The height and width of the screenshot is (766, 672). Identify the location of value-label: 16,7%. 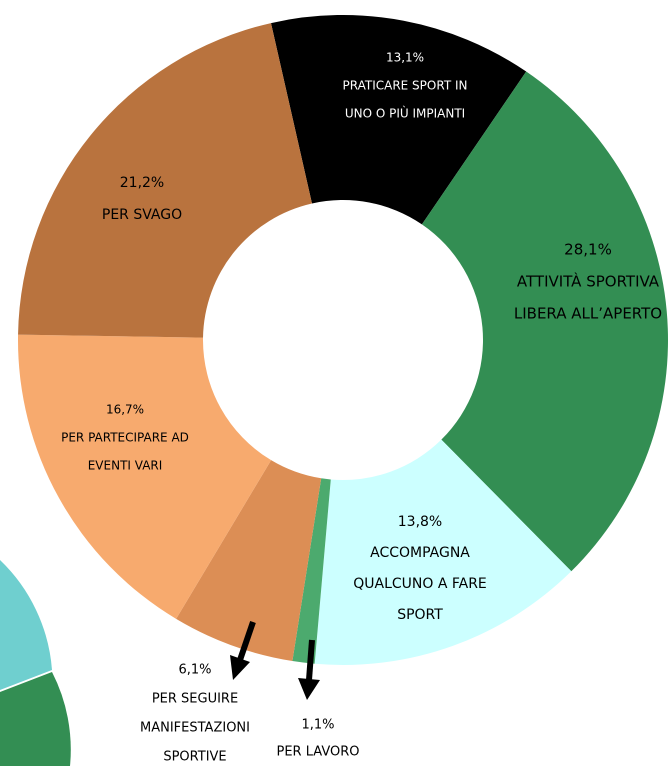
(125, 410).